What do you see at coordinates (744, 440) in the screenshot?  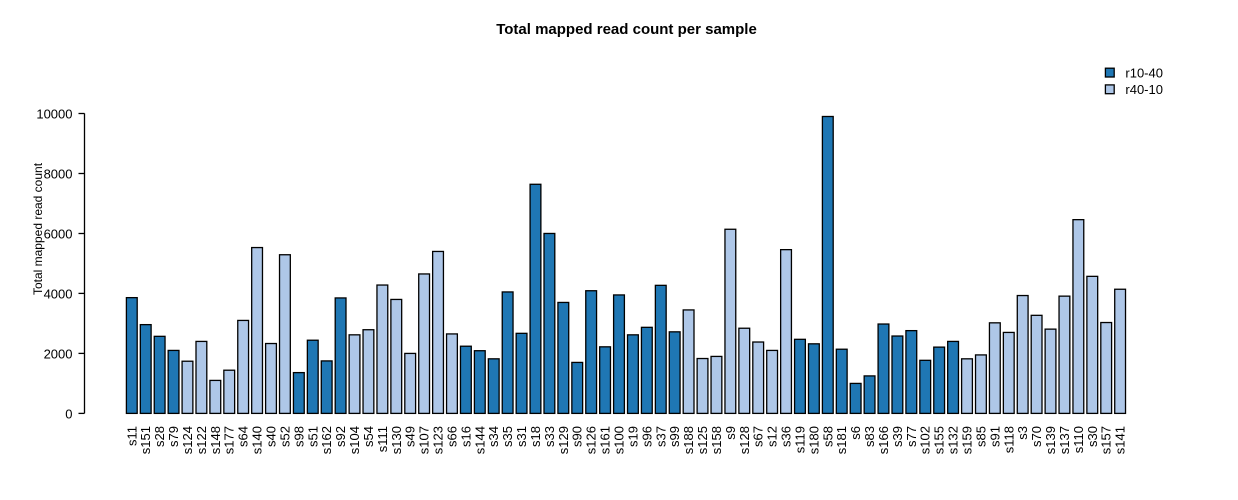 I see `svg-text: s128` at bounding box center [744, 440].